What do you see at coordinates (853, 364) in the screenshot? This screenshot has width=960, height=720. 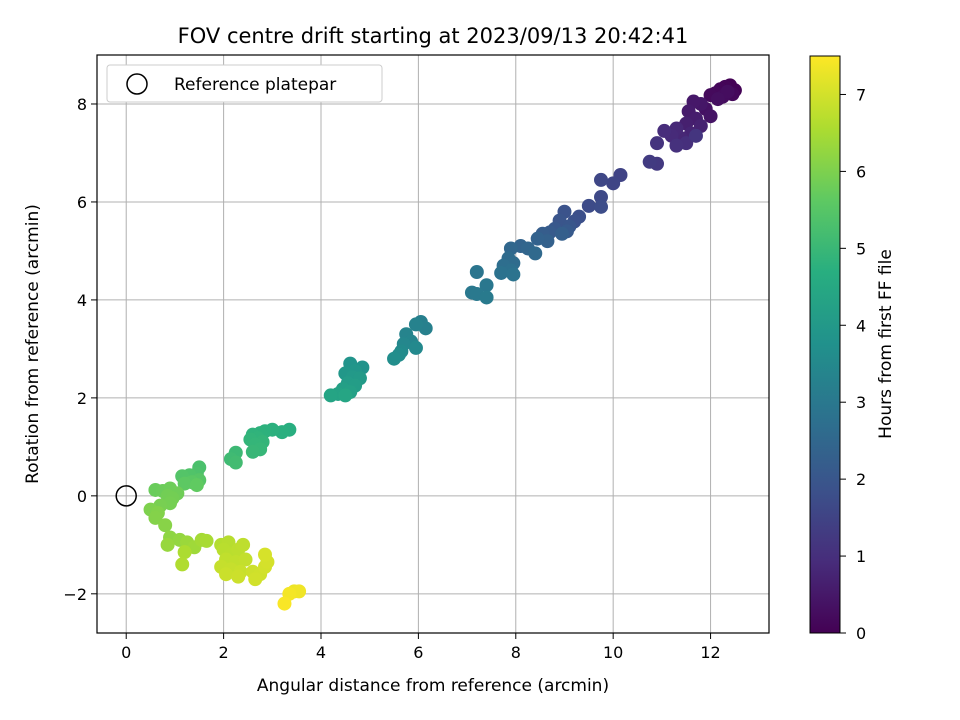 I see `colorbar-ticks: 0 1 2 3 4 5 6 7` at bounding box center [853, 364].